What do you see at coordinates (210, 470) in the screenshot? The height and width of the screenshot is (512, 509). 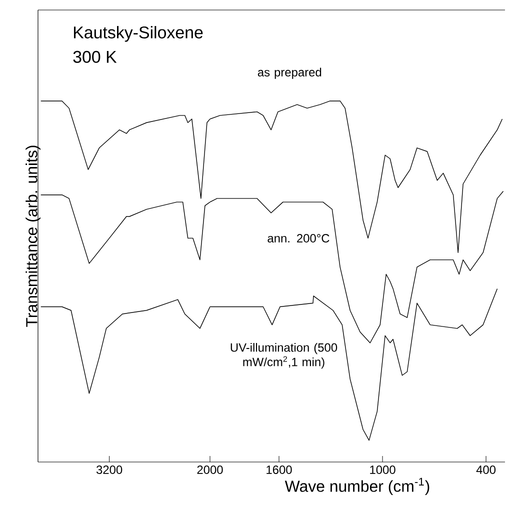 I see `x-tick-label: 2000` at bounding box center [210, 470].